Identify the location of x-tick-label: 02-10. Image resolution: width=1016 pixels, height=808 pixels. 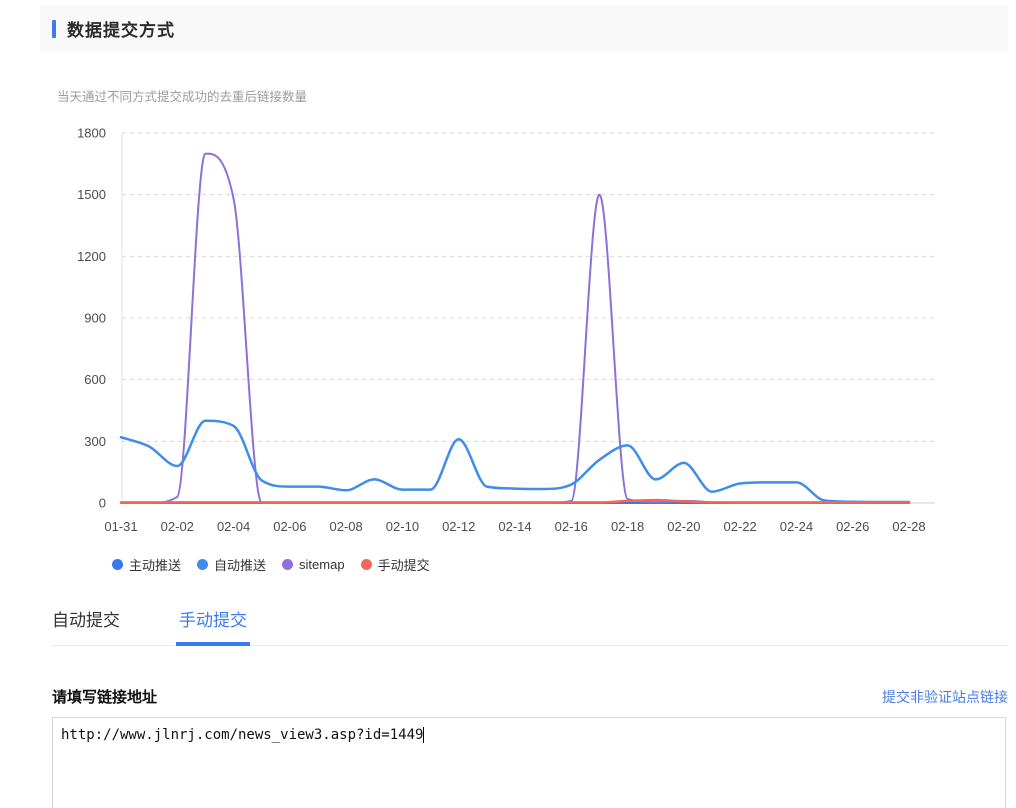
(402, 526).